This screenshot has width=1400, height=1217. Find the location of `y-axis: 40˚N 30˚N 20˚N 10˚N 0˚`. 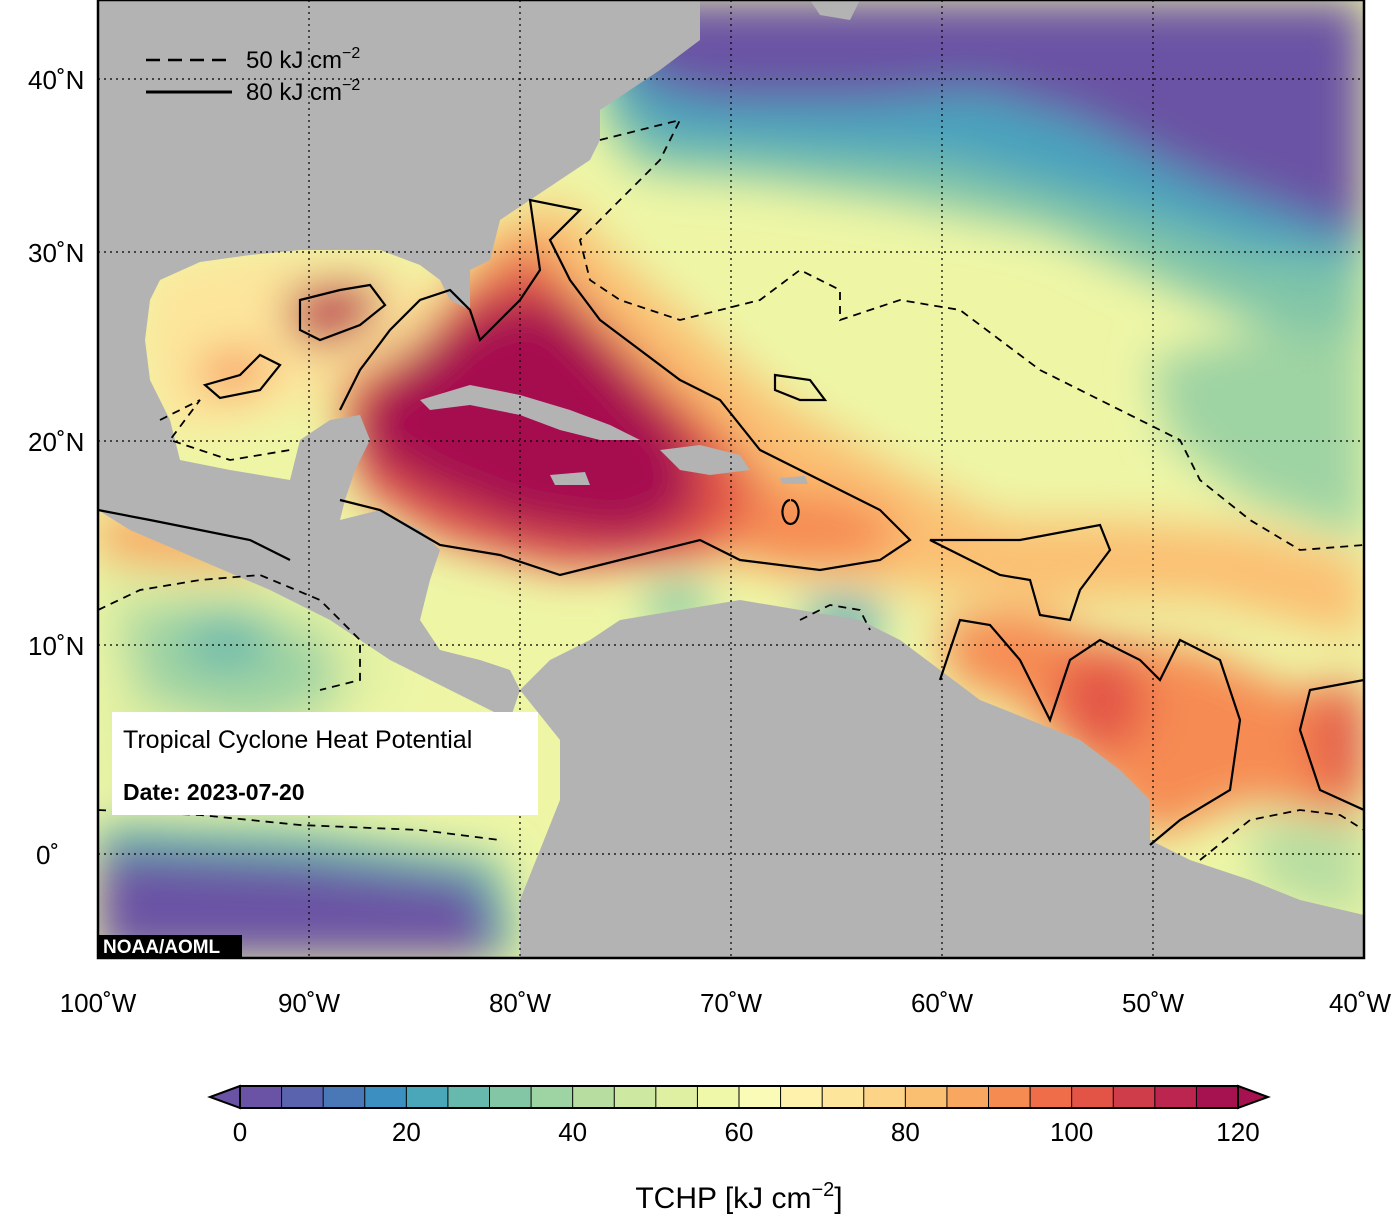

y-axis: 40˚N 30˚N 20˚N 10˚N 0˚ is located at coordinates (56, 467).